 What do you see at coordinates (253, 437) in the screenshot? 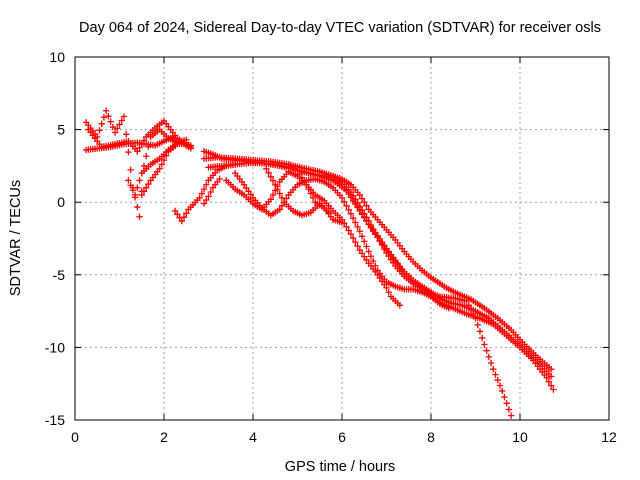
I see `x-tick-label: 4` at bounding box center [253, 437].